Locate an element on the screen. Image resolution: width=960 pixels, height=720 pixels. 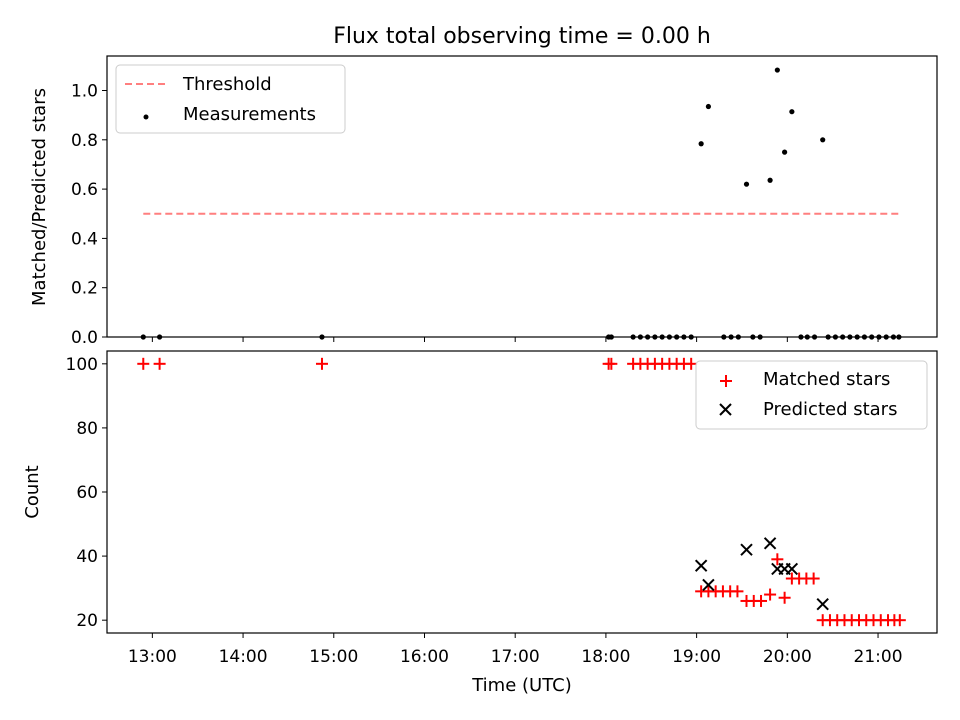
x-tick-label: 21:00 is located at coordinates (878, 657).